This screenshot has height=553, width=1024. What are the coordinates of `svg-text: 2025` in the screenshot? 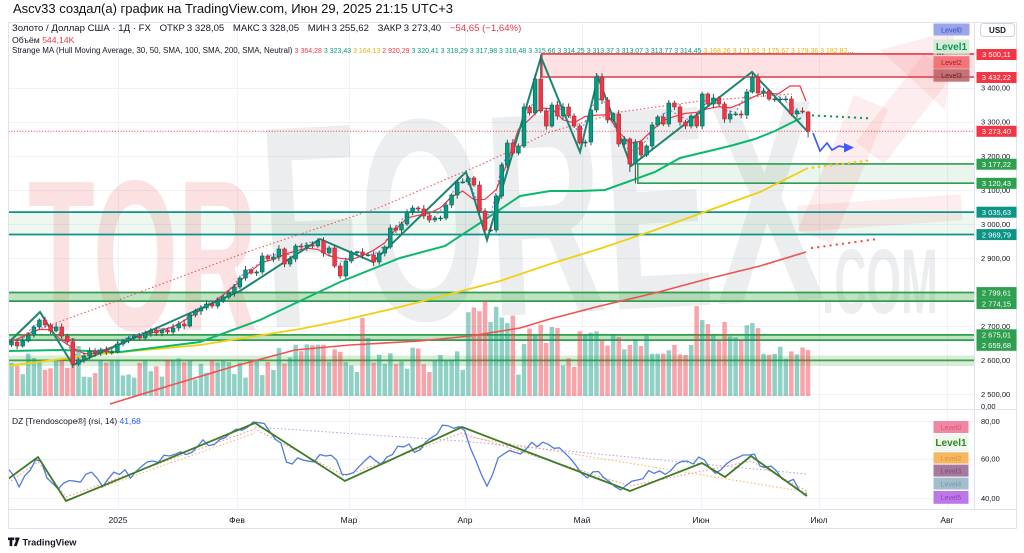 It's located at (118, 520).